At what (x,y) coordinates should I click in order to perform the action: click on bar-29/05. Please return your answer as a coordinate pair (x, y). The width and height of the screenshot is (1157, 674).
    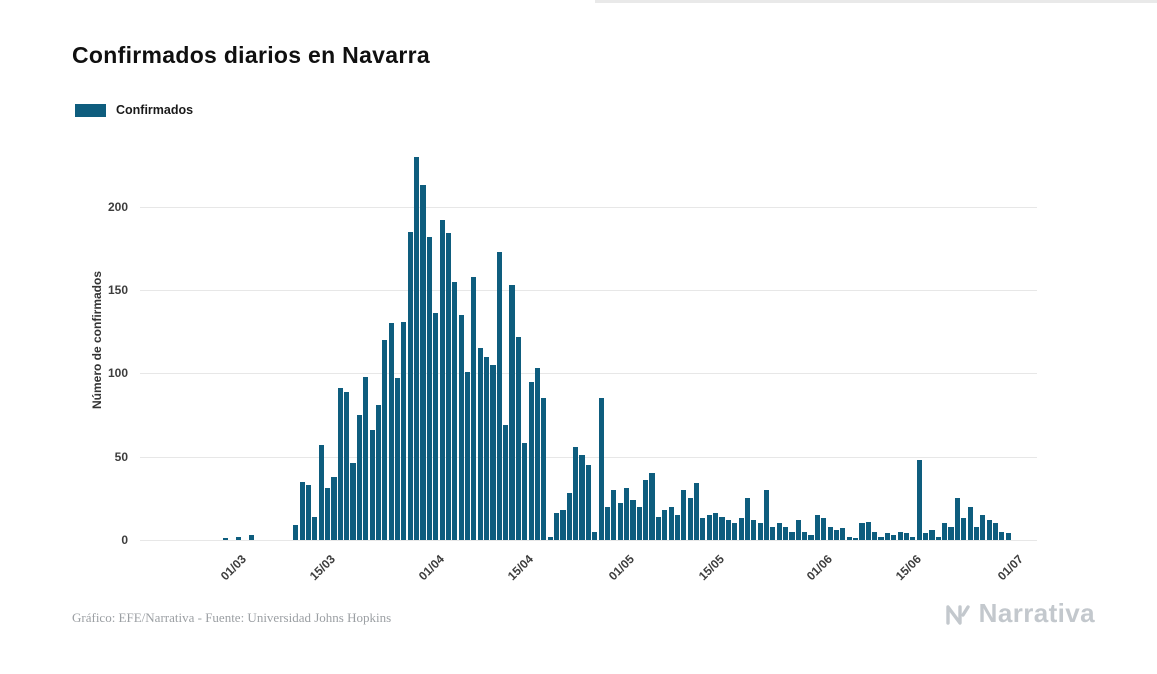
    Looking at the image, I should click on (805, 535).